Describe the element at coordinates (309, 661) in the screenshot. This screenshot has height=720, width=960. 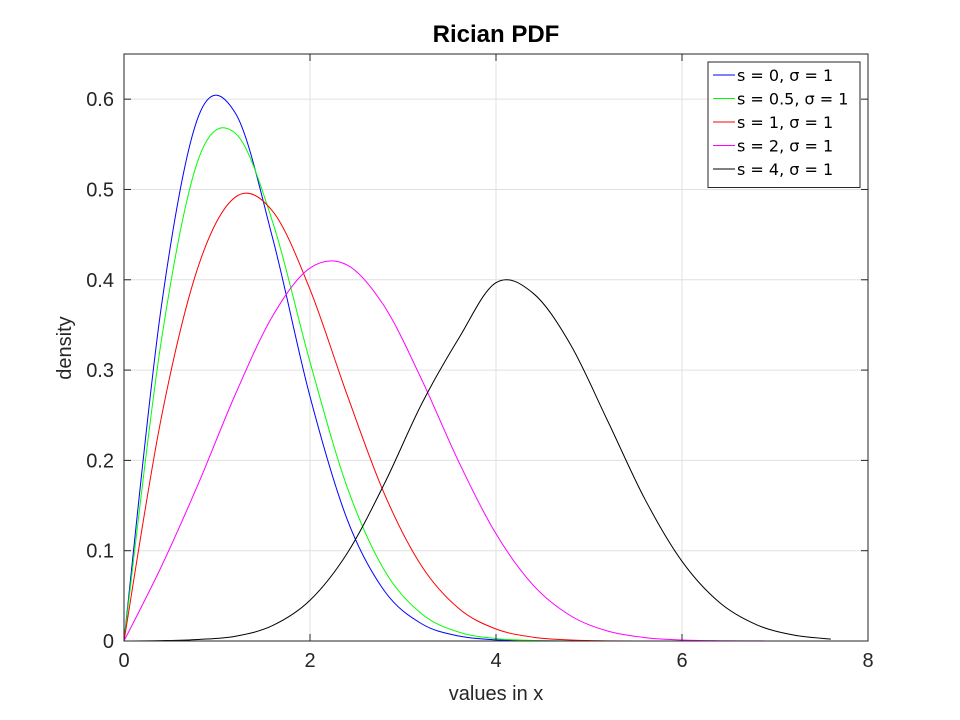
I see `x-tick-label: 2` at that location.